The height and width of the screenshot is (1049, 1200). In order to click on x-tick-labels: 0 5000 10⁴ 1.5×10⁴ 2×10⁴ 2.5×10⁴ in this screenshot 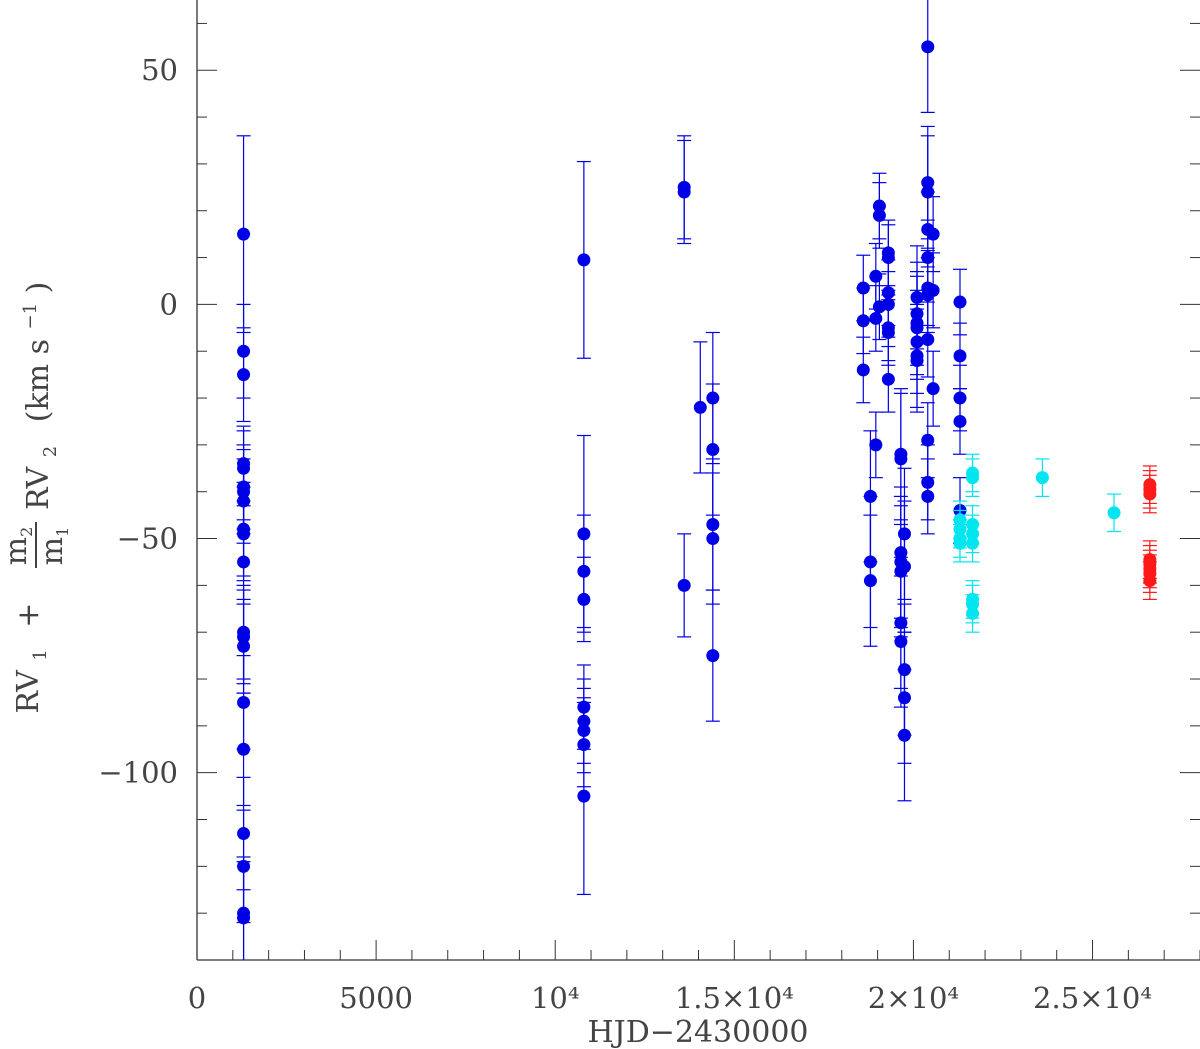, I will do `click(670, 998)`.